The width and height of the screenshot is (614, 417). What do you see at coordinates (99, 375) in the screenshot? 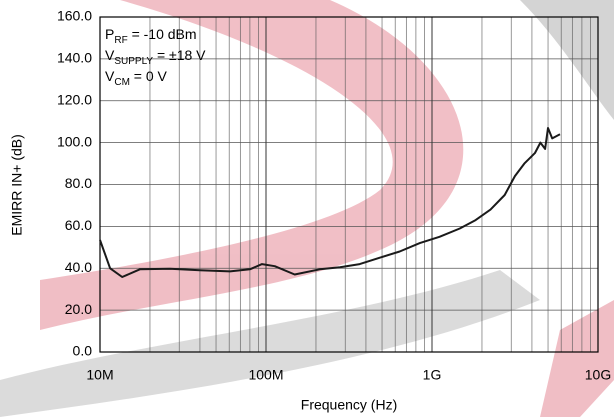
I see `x-tick-label: 10M` at bounding box center [99, 375].